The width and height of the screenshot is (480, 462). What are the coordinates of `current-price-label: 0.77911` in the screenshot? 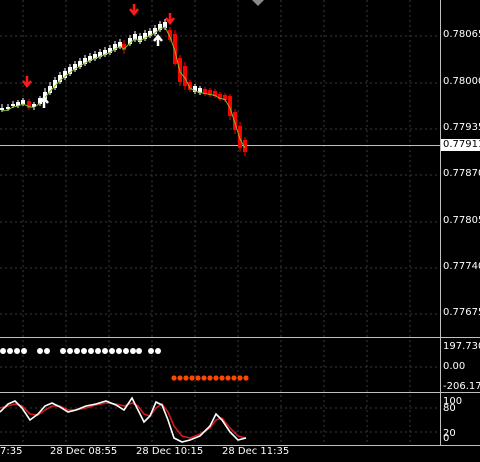 It's located at (460, 145).